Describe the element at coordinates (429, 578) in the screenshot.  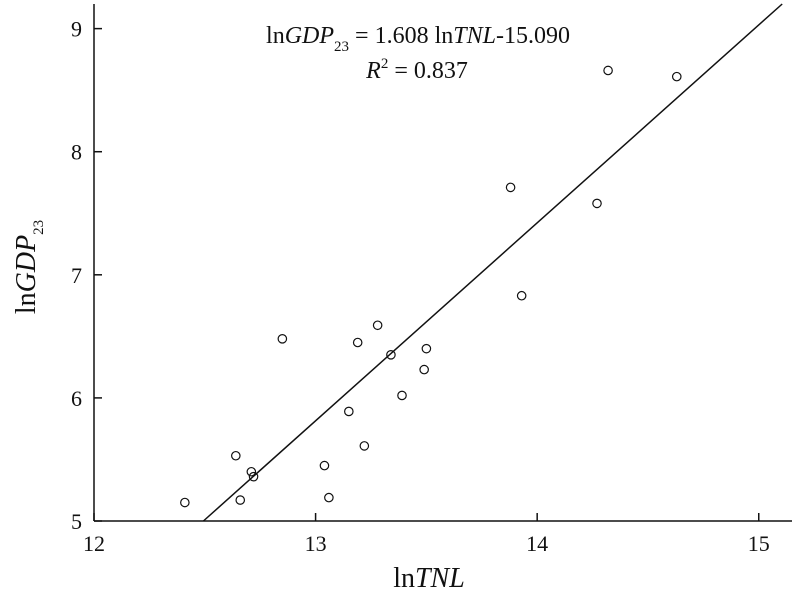
I see `x-axis-title: lnTNL` at that location.